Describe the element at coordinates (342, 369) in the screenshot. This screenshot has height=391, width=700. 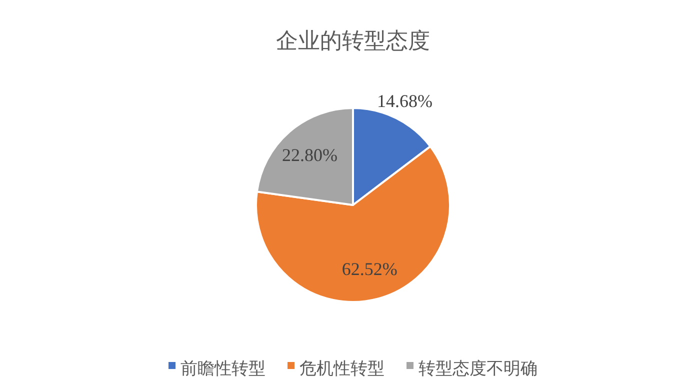
I see `legend-label: 危机性转型` at that location.